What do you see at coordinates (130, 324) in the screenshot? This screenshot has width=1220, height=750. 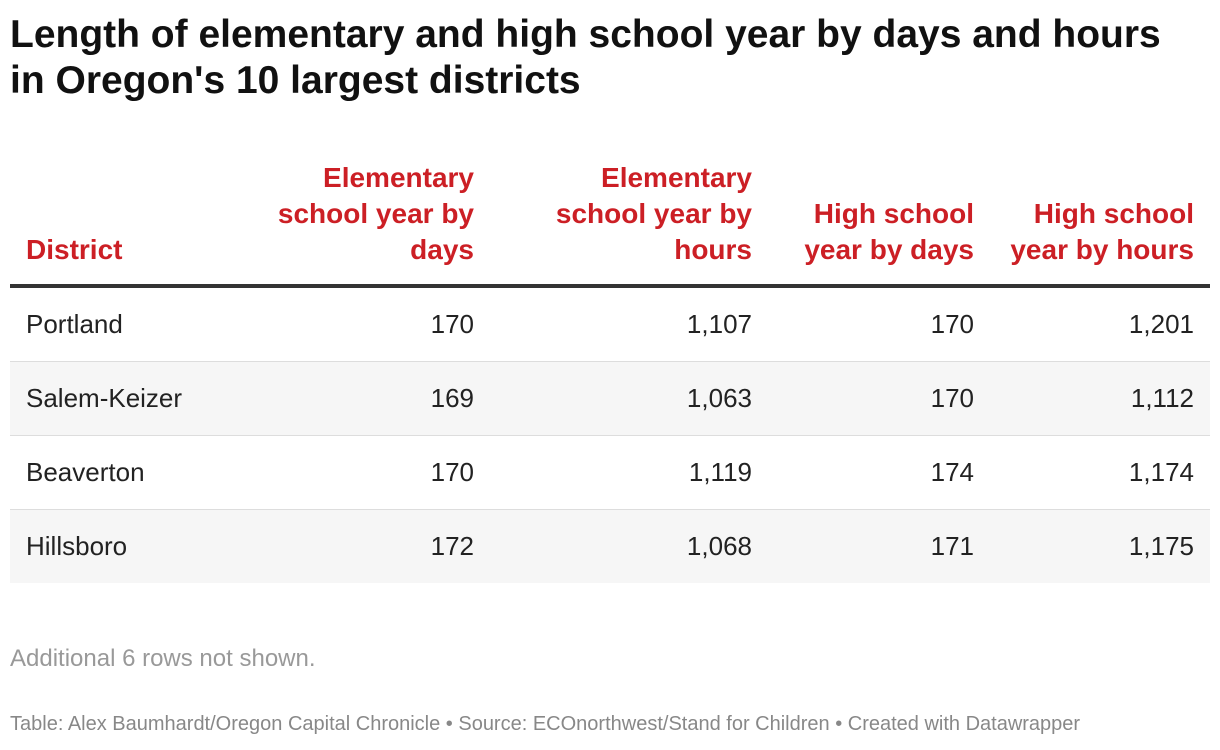 I see `district-cell: Portland` at bounding box center [130, 324].